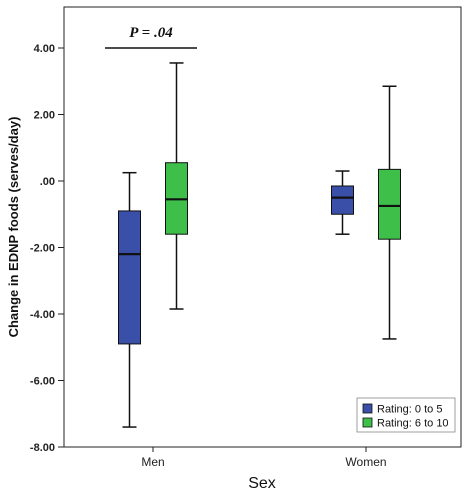 The image size is (472, 500). Describe the element at coordinates (44, 116) in the screenshot. I see `y-tick-label-1: 2.00` at that location.